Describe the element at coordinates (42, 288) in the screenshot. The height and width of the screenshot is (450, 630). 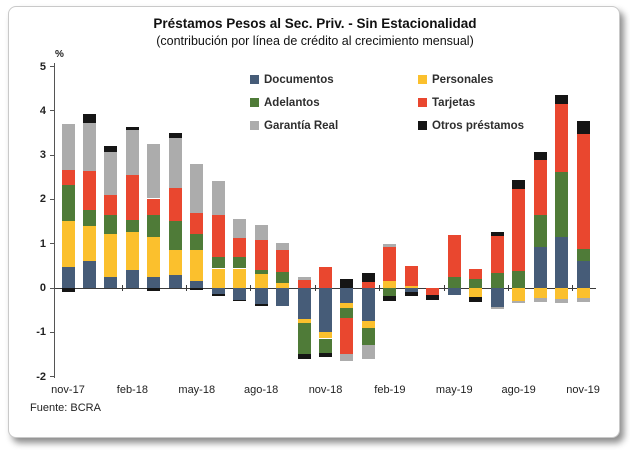
I see `y-tick-label: 0` at that location.